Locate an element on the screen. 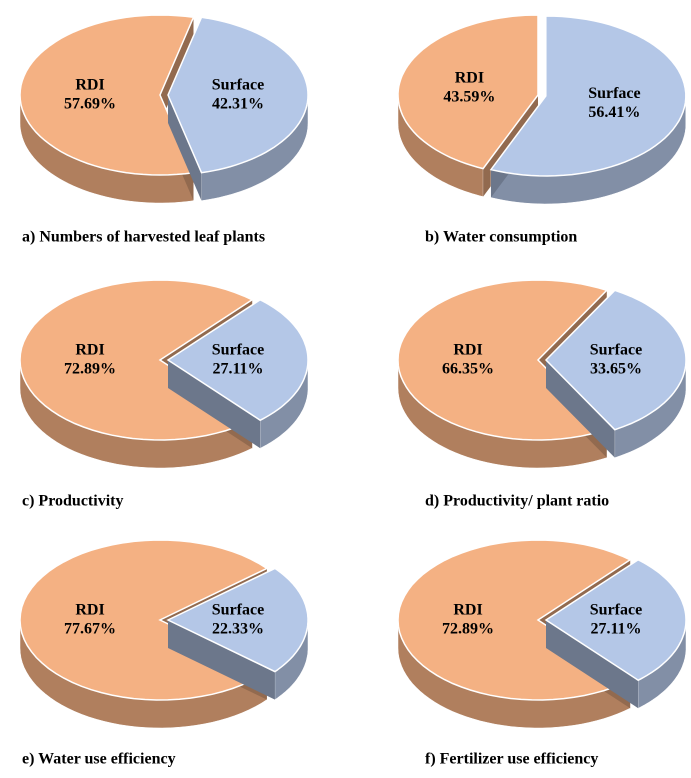  chart-title: e) Water use efficiency is located at coordinates (99, 759).